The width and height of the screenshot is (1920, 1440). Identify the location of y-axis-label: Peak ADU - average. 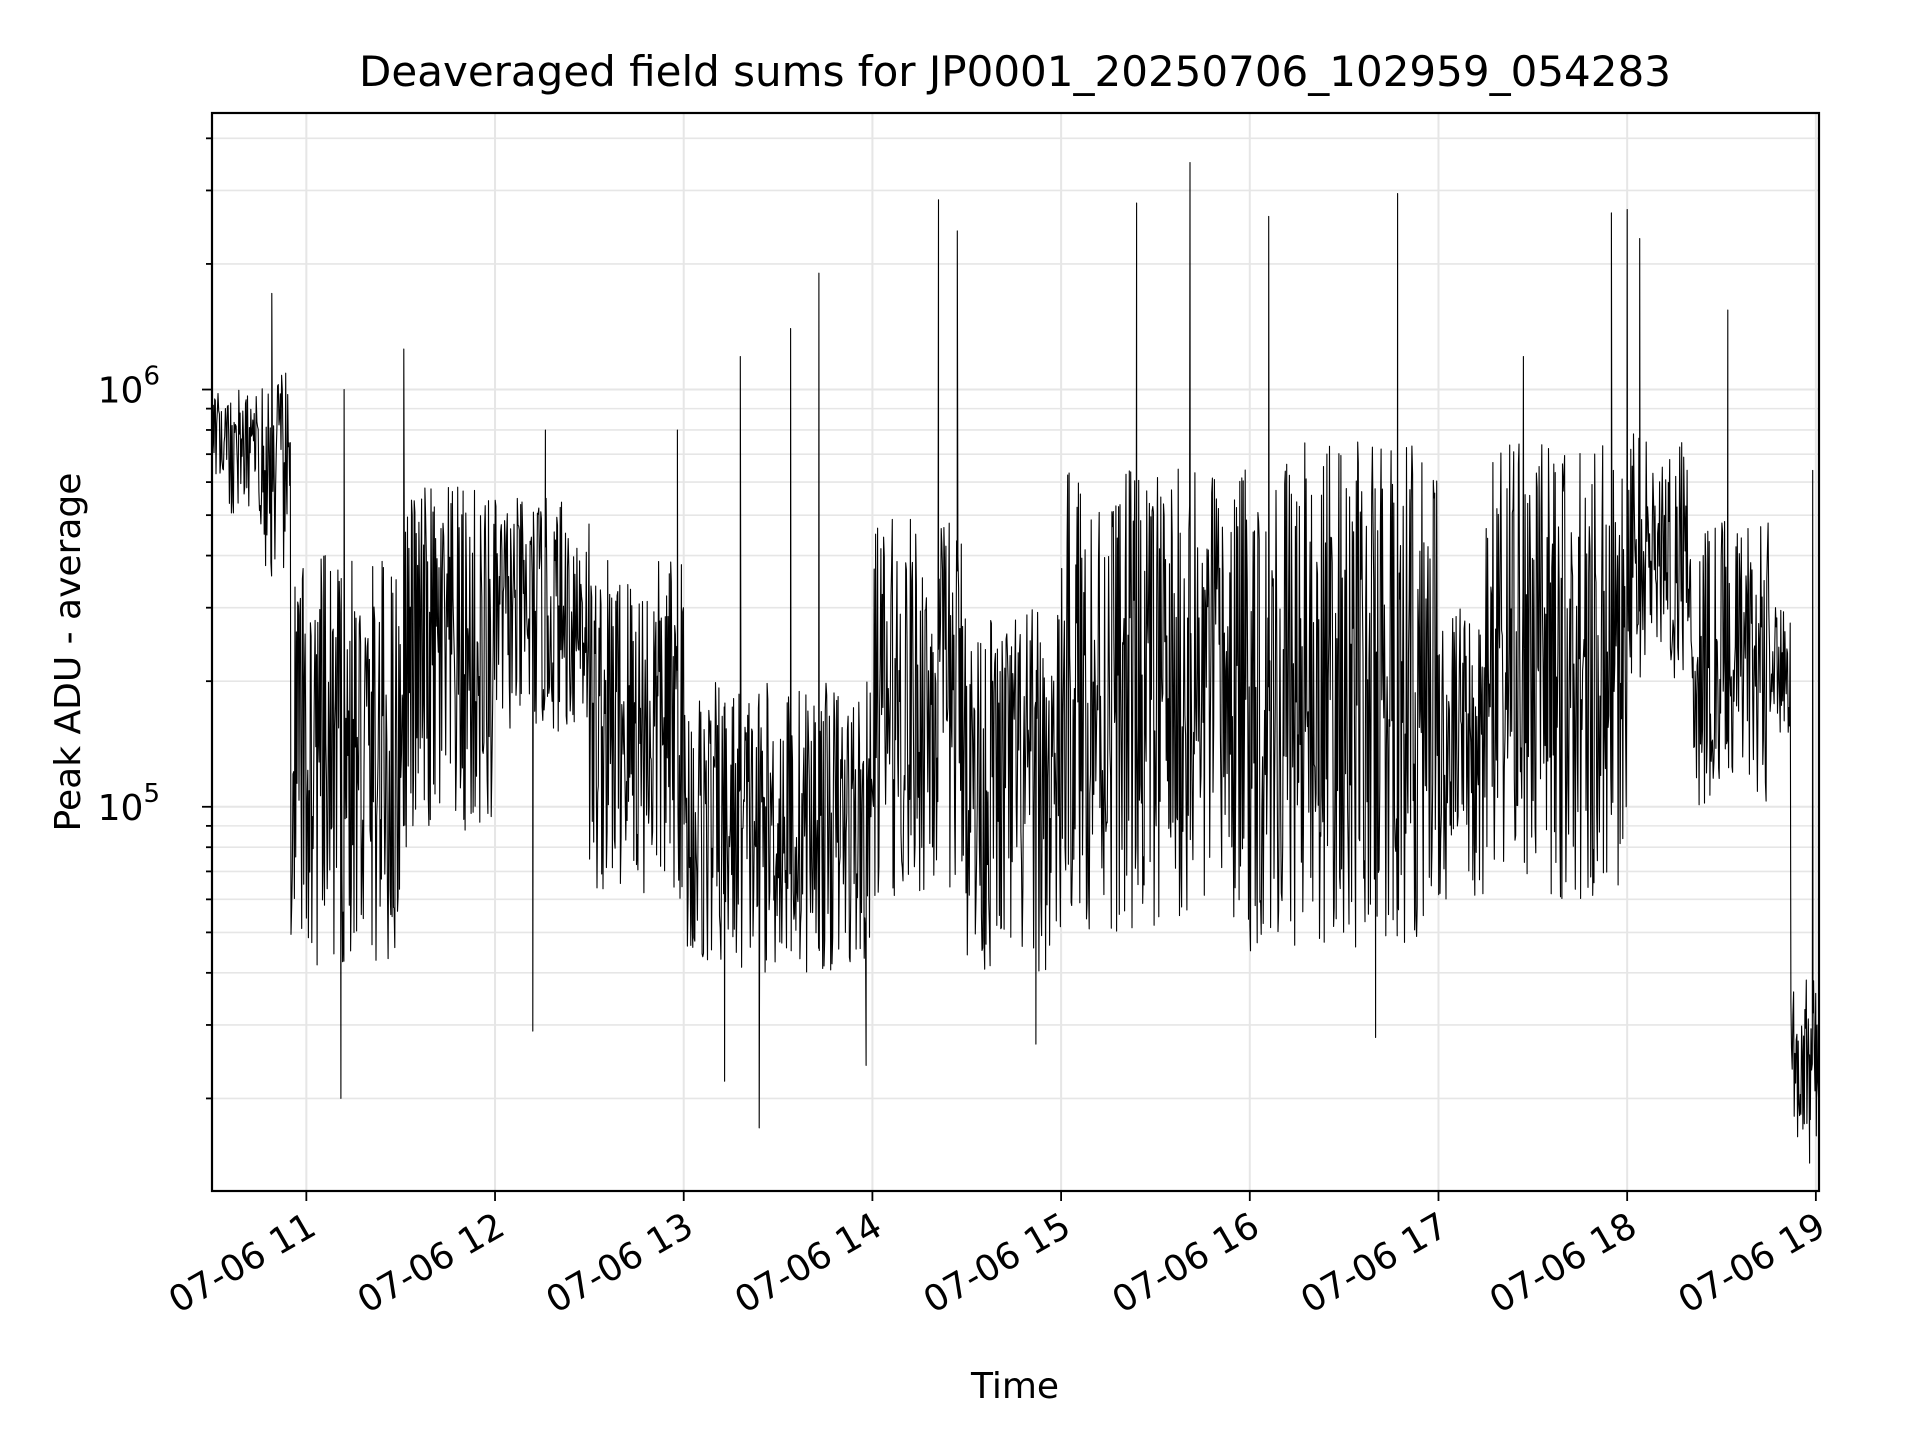
(68, 652).